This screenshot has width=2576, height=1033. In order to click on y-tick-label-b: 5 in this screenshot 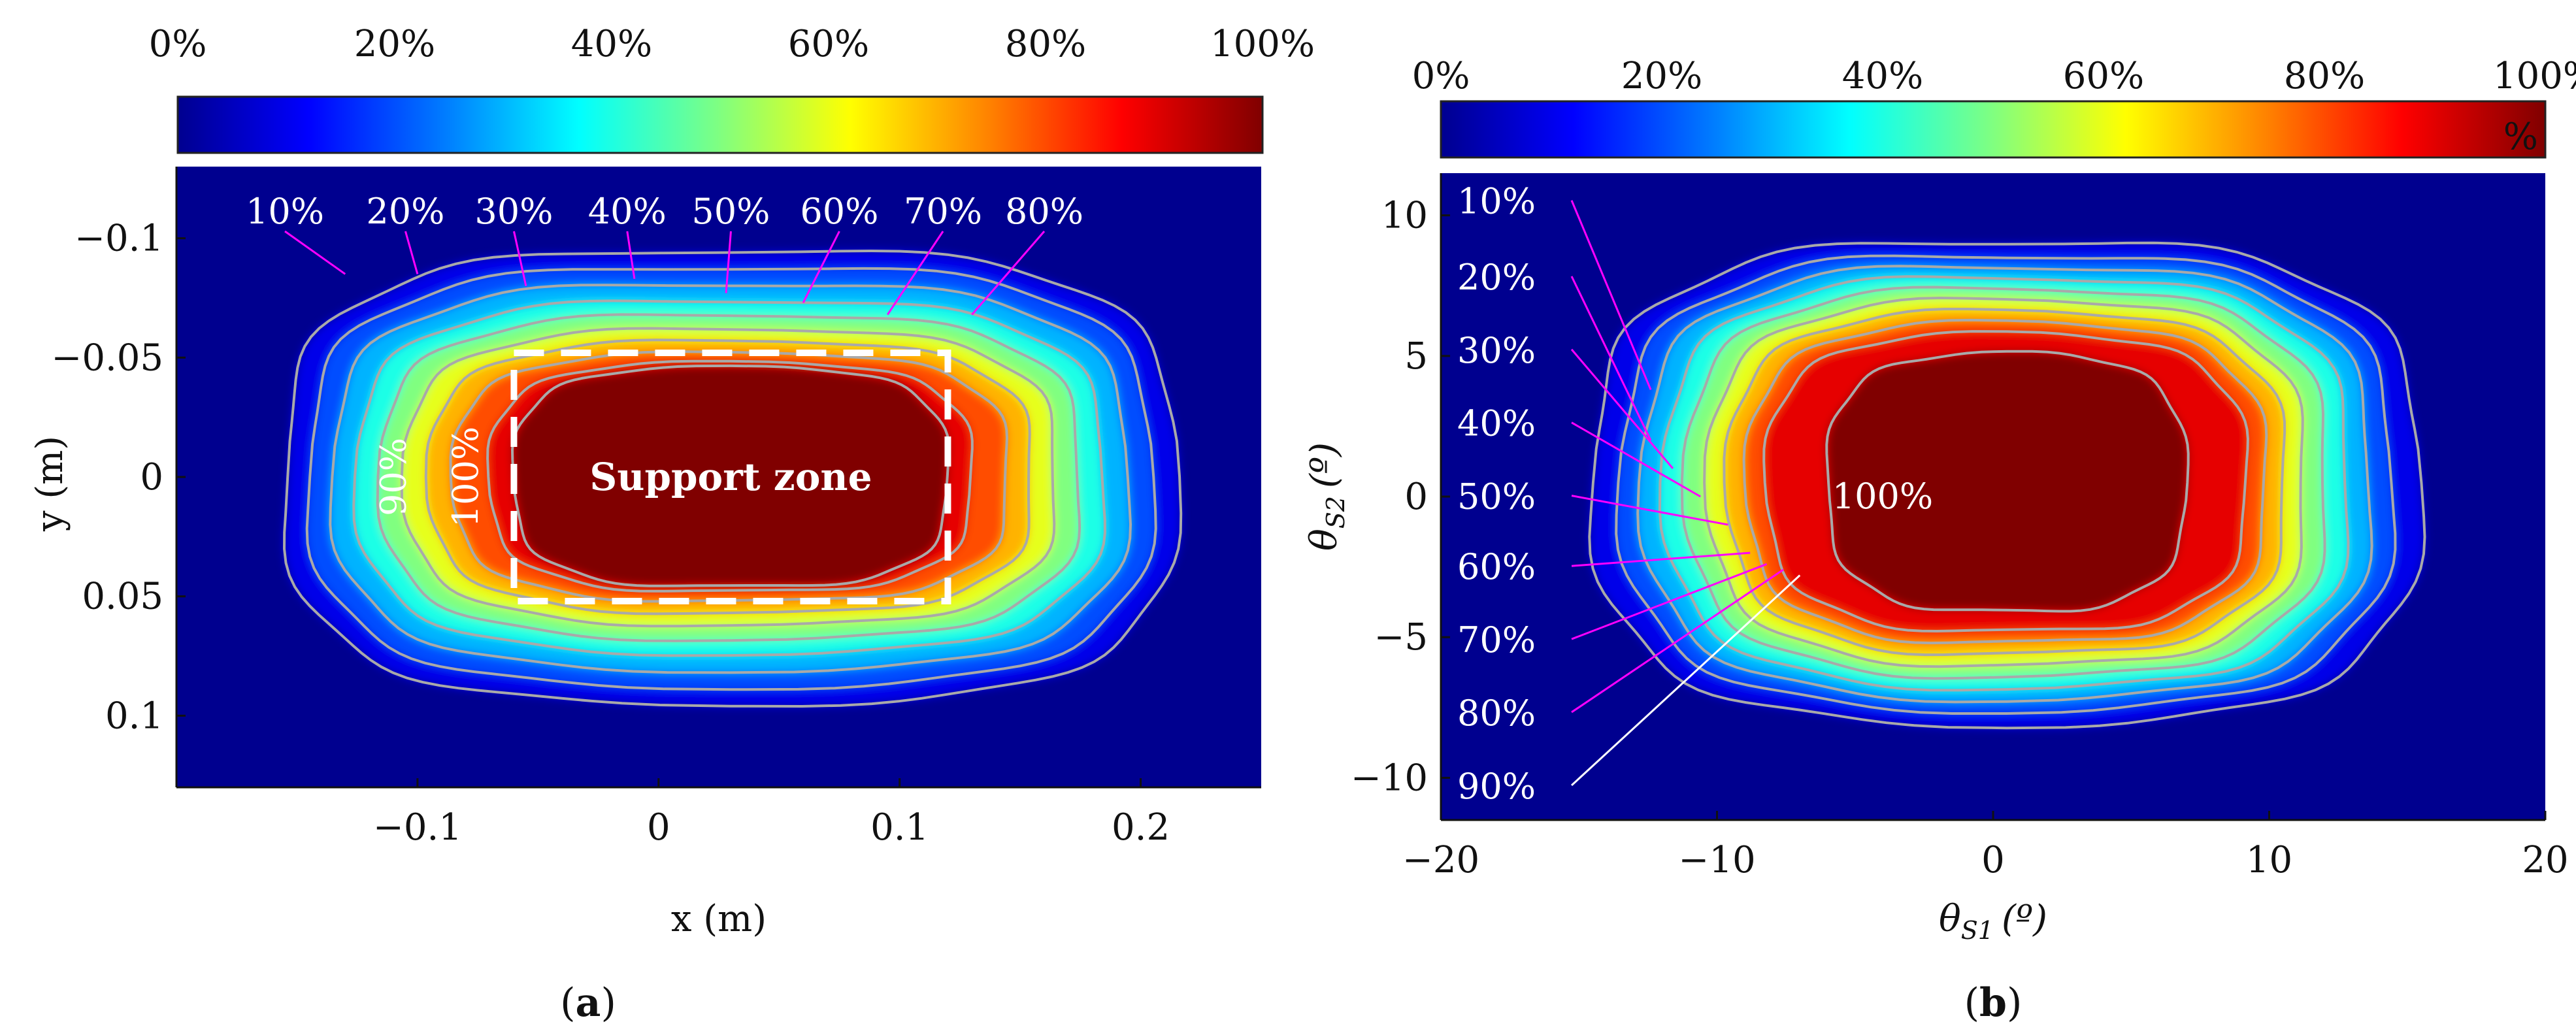, I will do `click(1416, 357)`.